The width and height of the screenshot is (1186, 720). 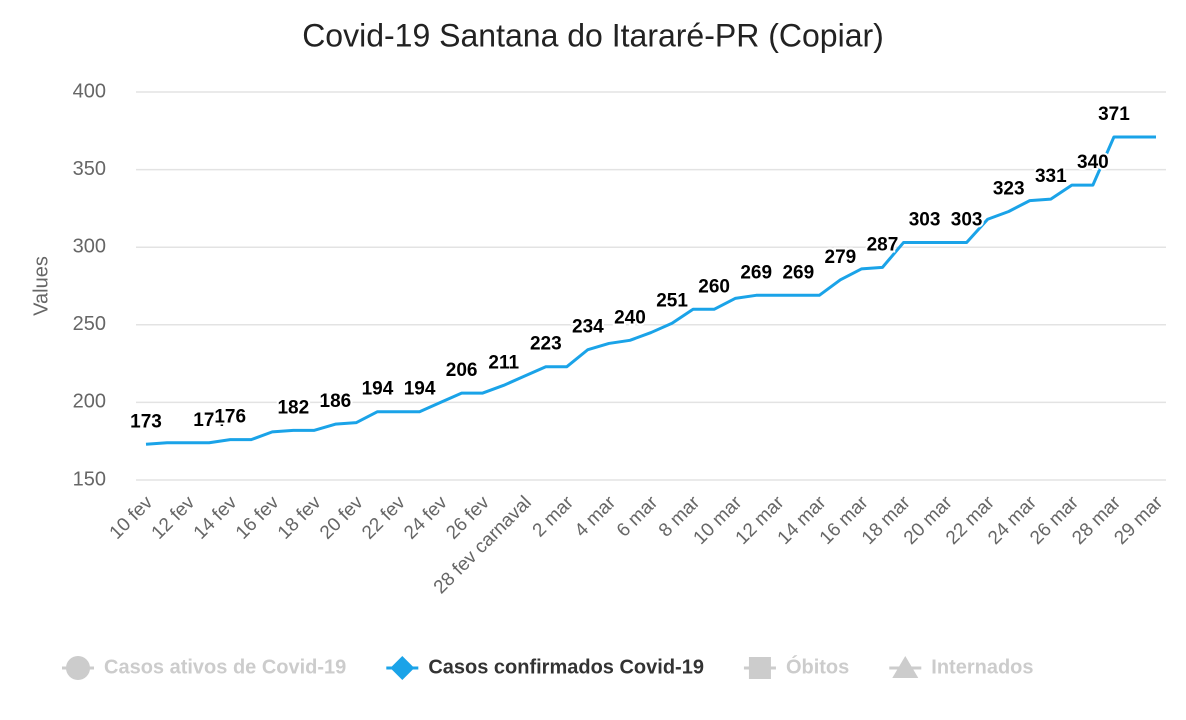 I want to click on data-label: 186, so click(x=336, y=401).